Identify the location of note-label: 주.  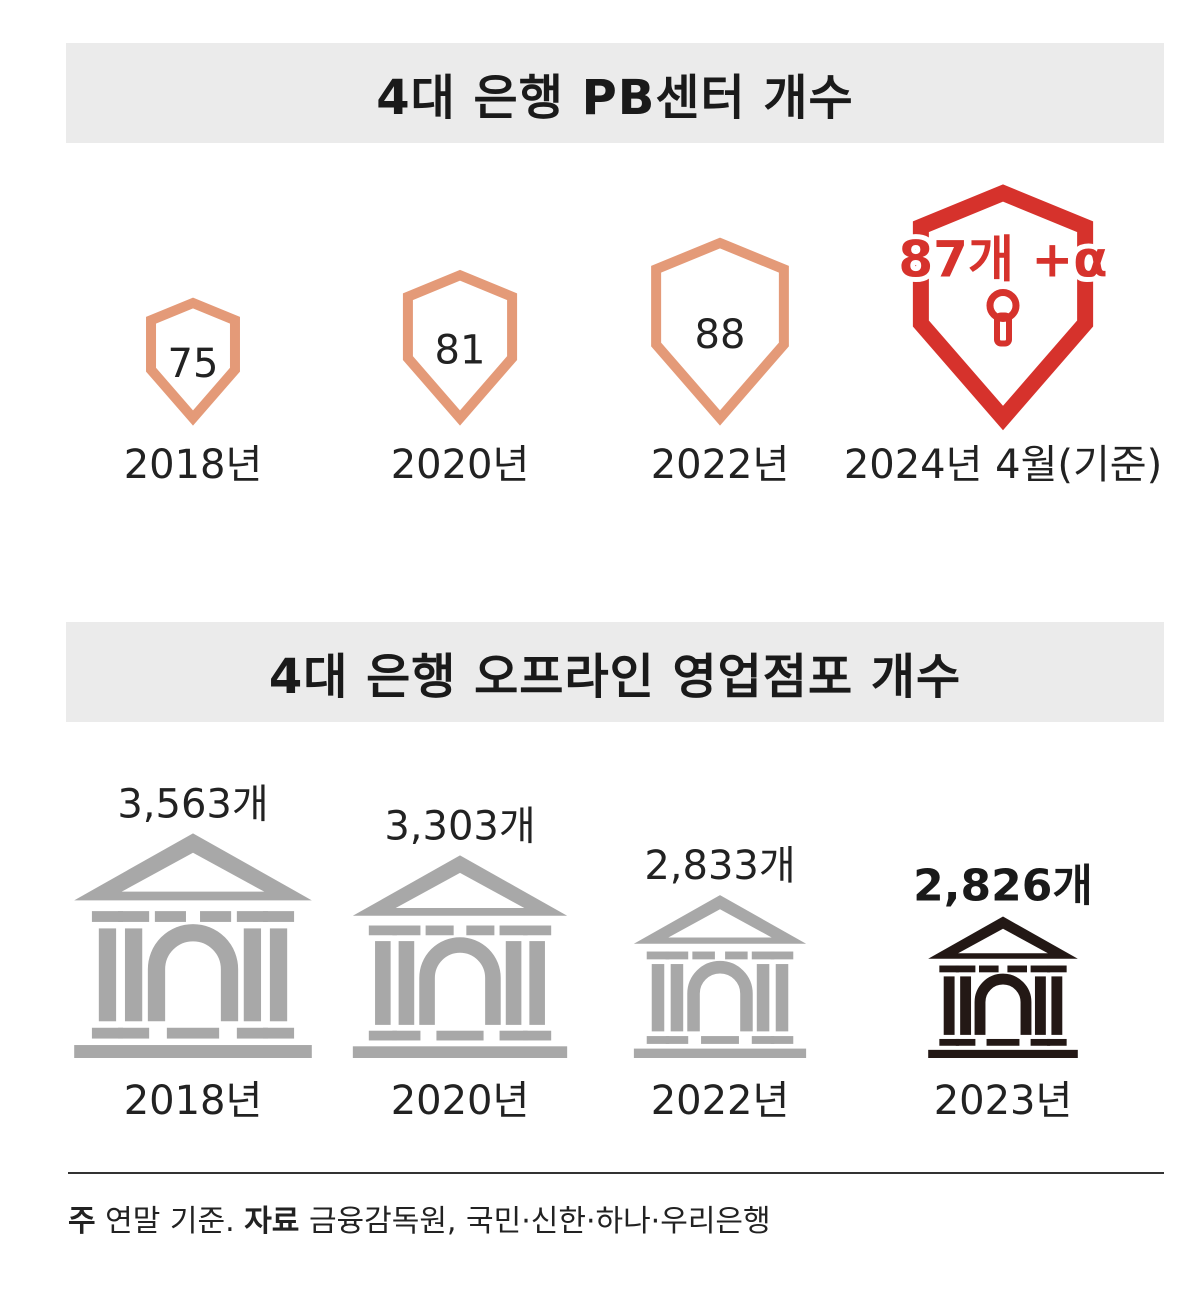
(82, 1221).